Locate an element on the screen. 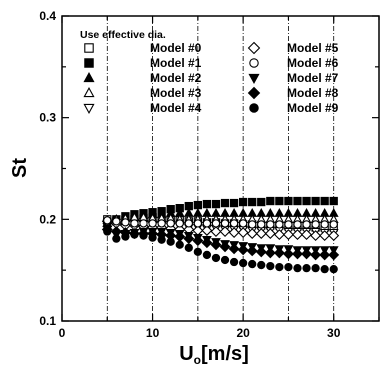  legend-label: Model #6 is located at coordinates (313, 63).